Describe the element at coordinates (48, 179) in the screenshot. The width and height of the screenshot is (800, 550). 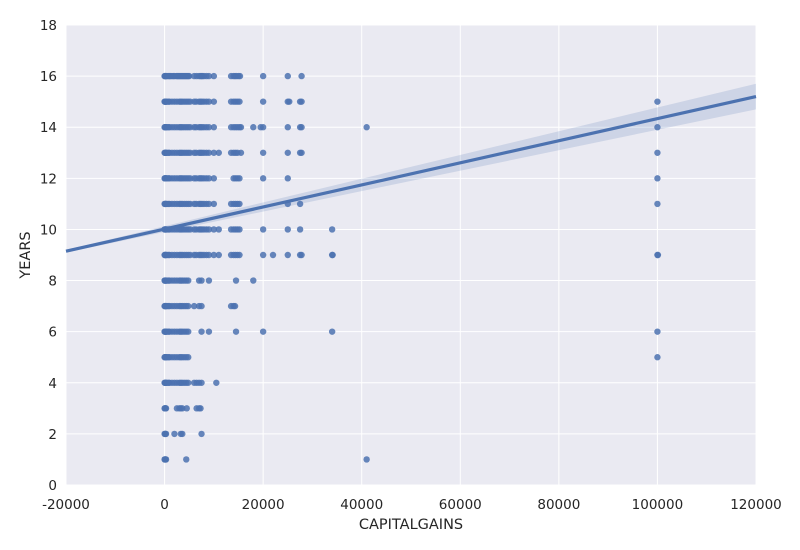
I see `y-tick-label: 12` at that location.